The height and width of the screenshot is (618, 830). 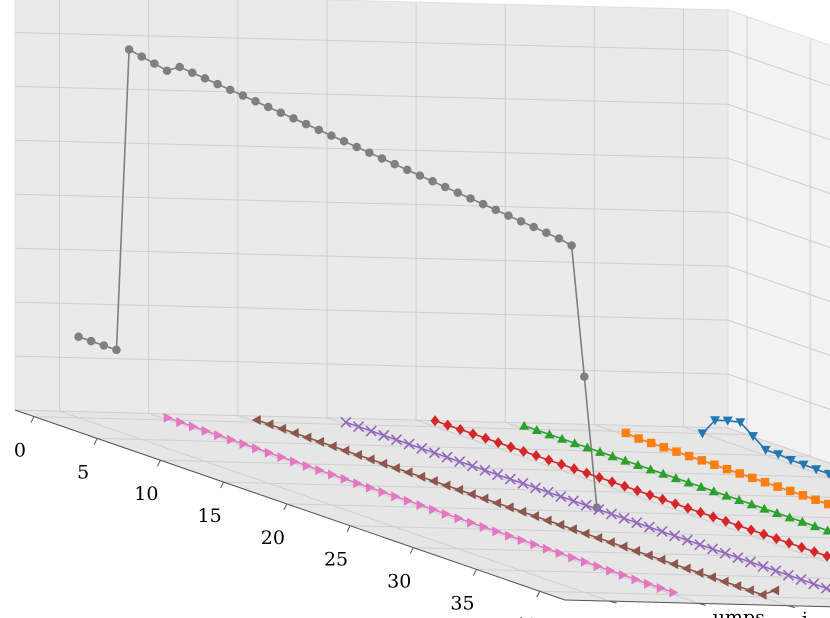 What do you see at coordinates (627, 611) in the screenshot?
I see `y-tick-label: .` at bounding box center [627, 611].